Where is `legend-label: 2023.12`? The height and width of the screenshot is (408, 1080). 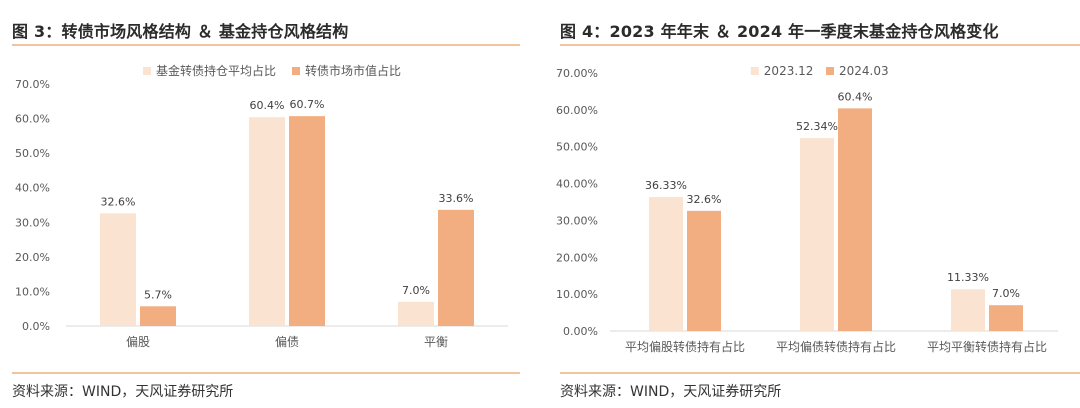 legend-label: 2023.12 is located at coordinates (789, 71).